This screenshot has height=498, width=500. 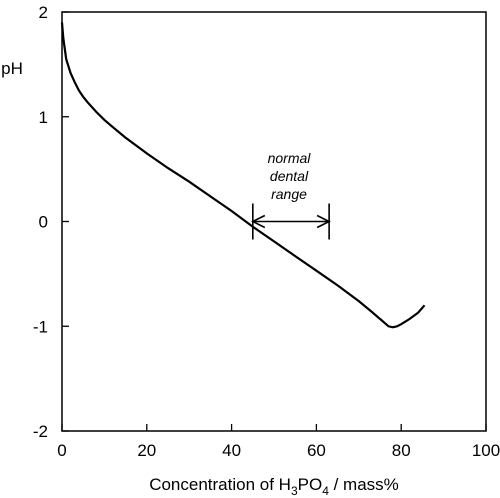 What do you see at coordinates (258, 221) in the screenshot?
I see `range-left-arrowhead` at bounding box center [258, 221].